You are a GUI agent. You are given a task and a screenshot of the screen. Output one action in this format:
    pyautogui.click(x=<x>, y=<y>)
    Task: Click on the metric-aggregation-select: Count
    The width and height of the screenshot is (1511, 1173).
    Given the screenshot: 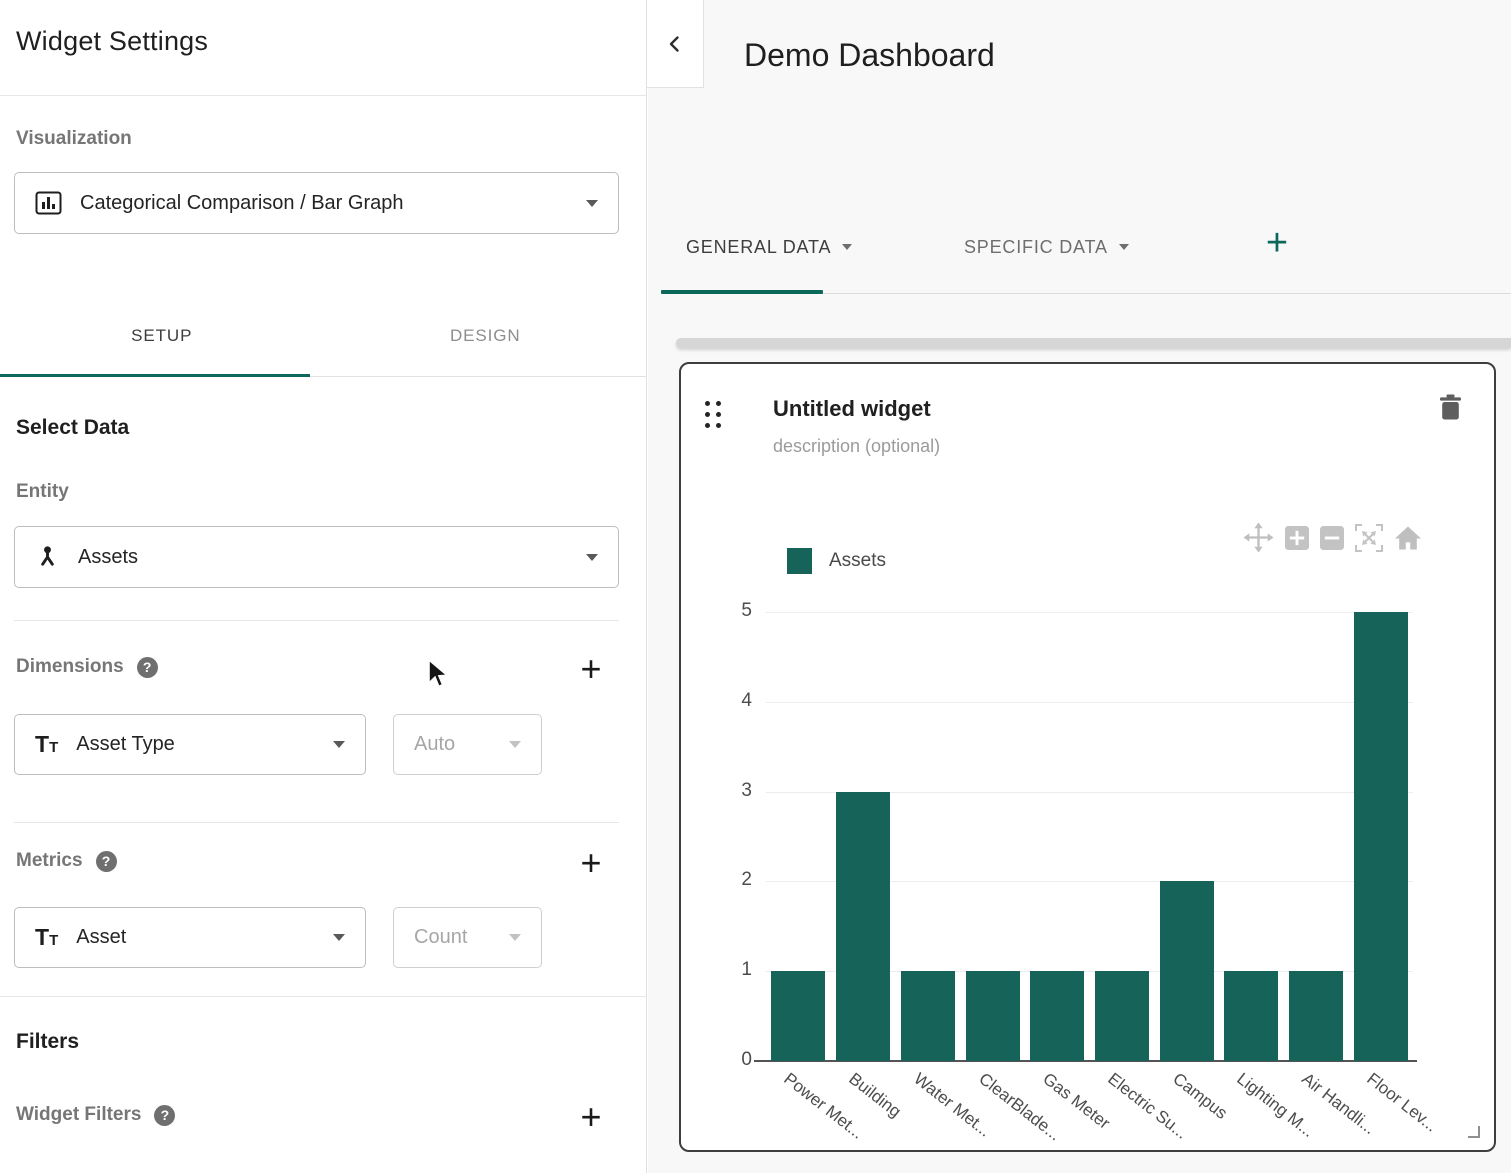 What is the action you would take?
    pyautogui.click(x=467, y=937)
    